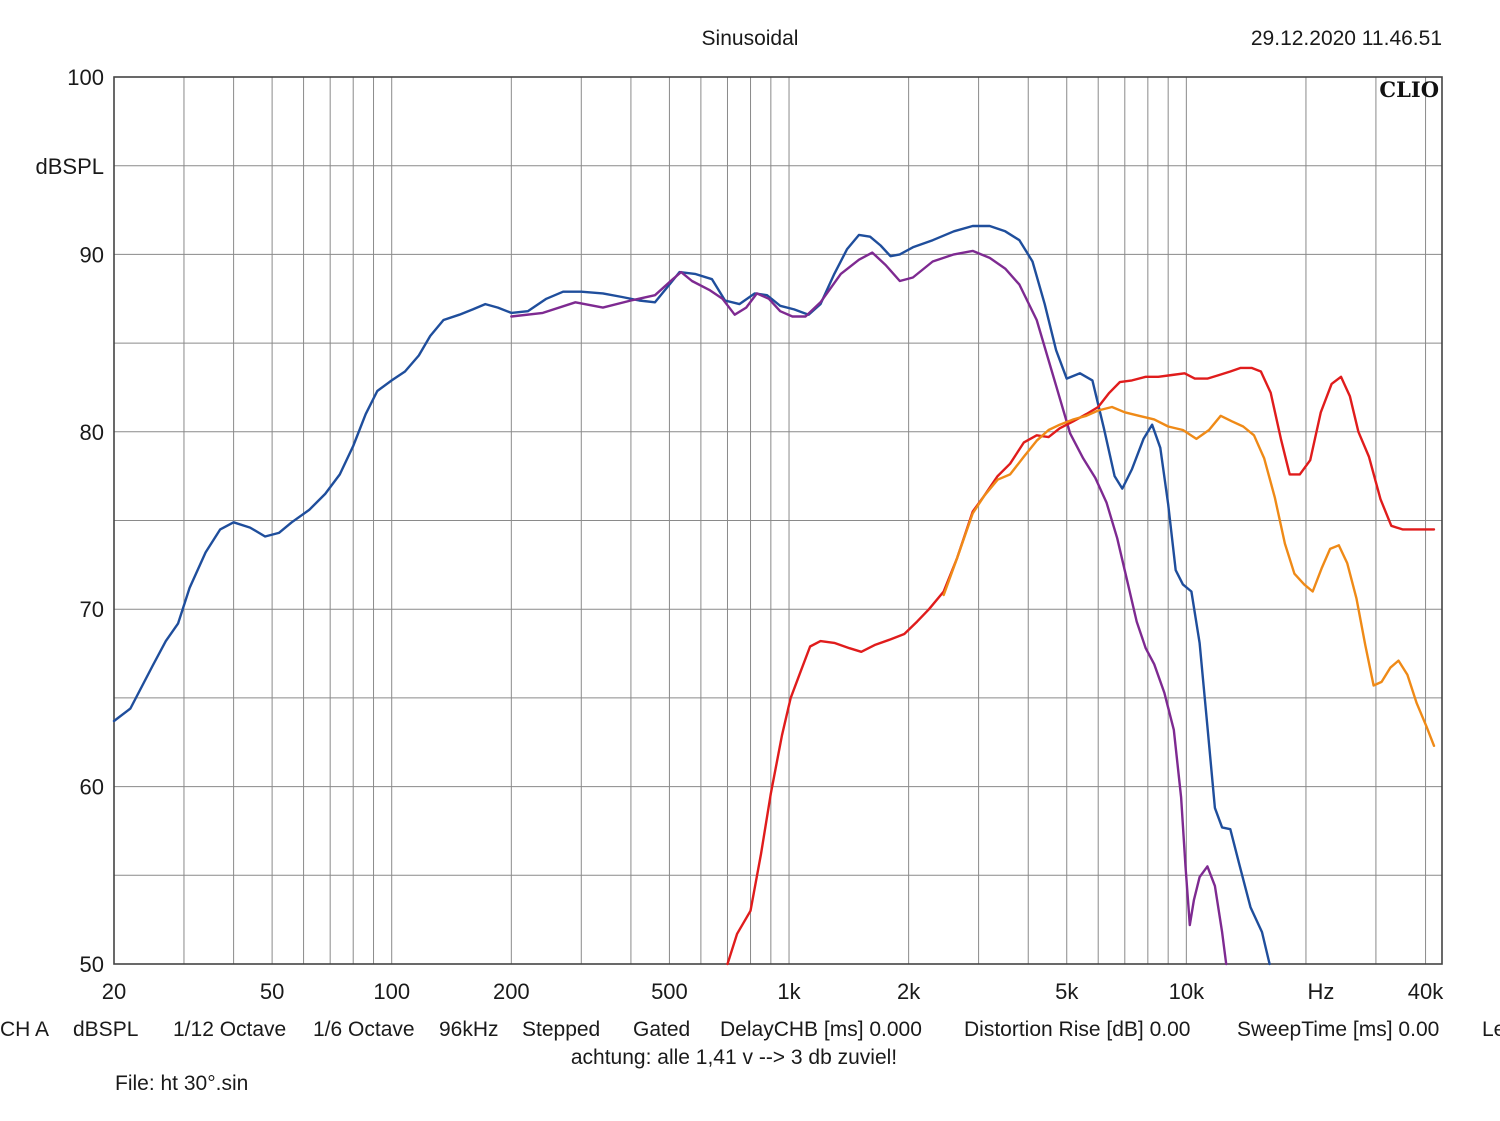 Image resolution: width=1500 pixels, height=1121 pixels. Describe the element at coordinates (70, 166) in the screenshot. I see `y-axis-label: dBSPL` at that location.